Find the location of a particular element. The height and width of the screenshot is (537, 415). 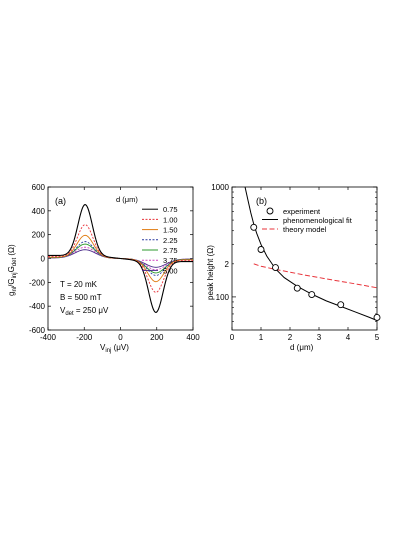

legend-title: d (μm) is located at coordinates (127, 199).